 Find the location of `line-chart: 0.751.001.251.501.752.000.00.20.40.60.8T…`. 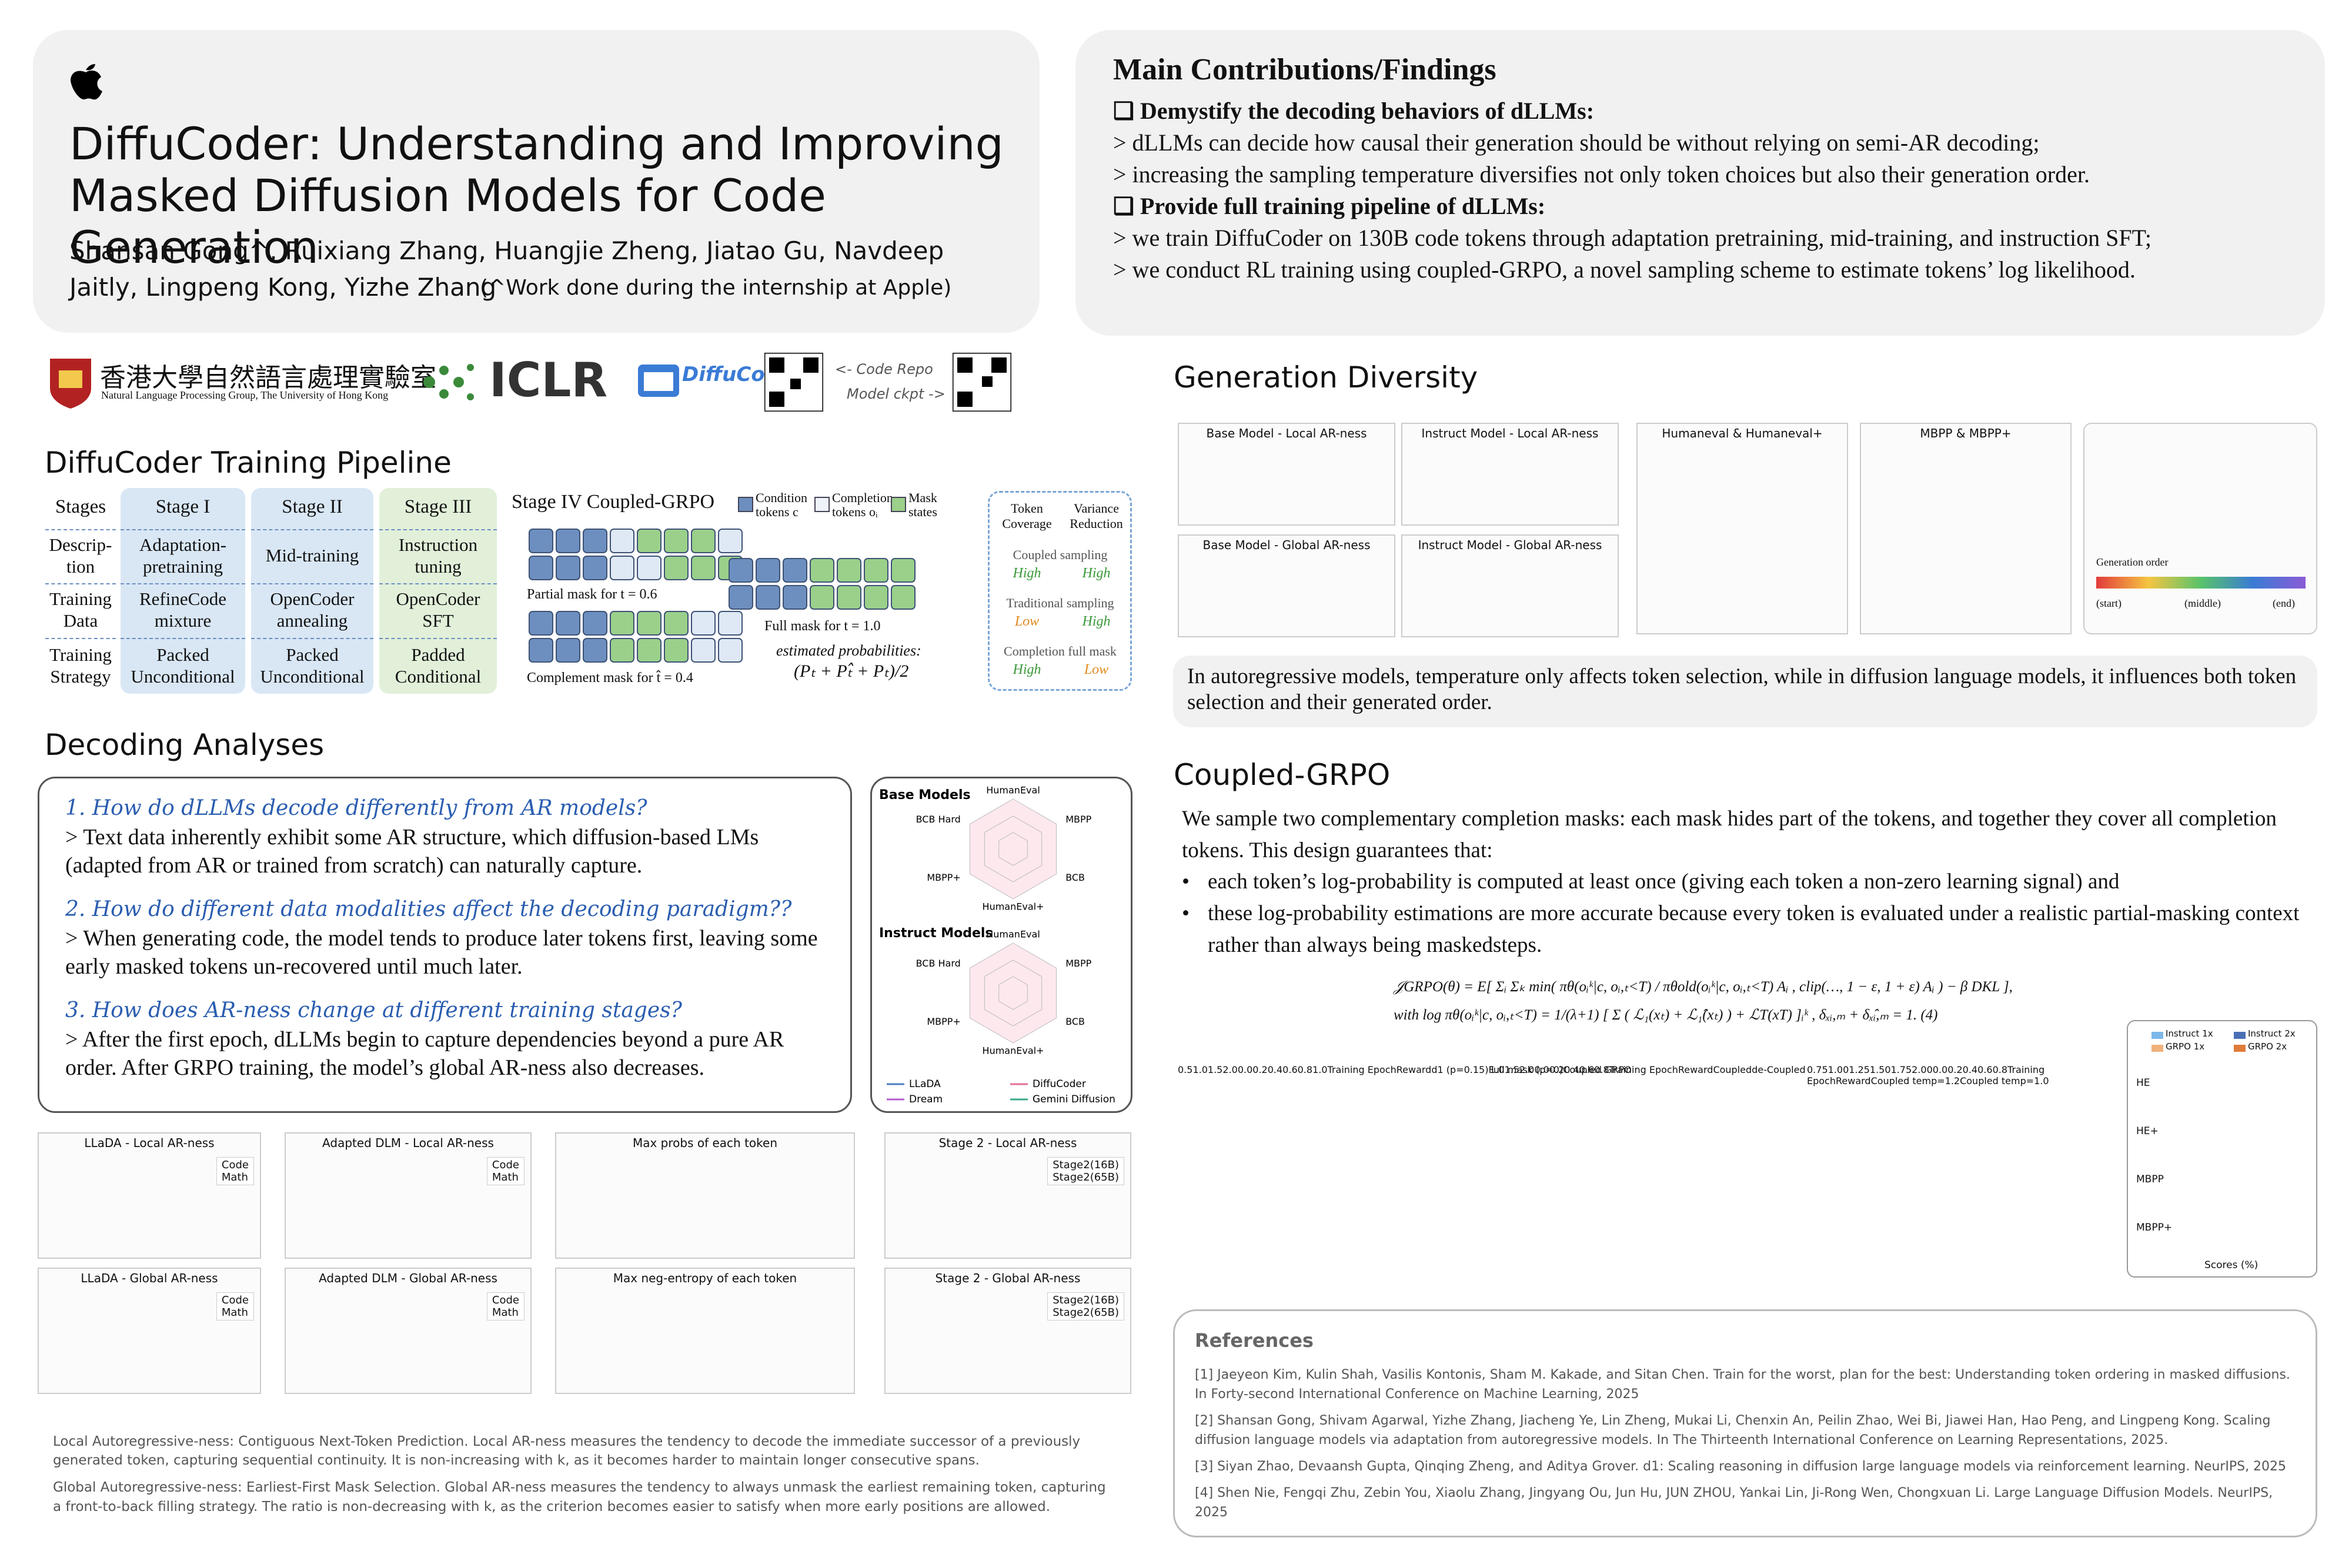

line-chart: 0.751.001.251.501.752.000.00.20.40.60.8T… is located at coordinates (1960, 1075).